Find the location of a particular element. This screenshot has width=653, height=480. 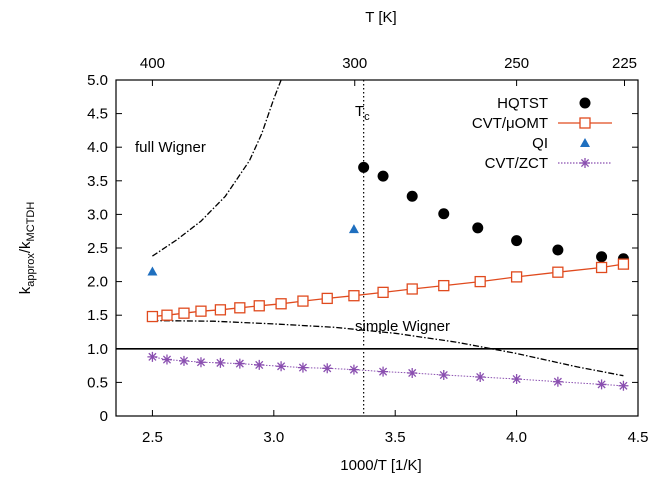

y-label-sep: /k is located at coordinates (25, 247).